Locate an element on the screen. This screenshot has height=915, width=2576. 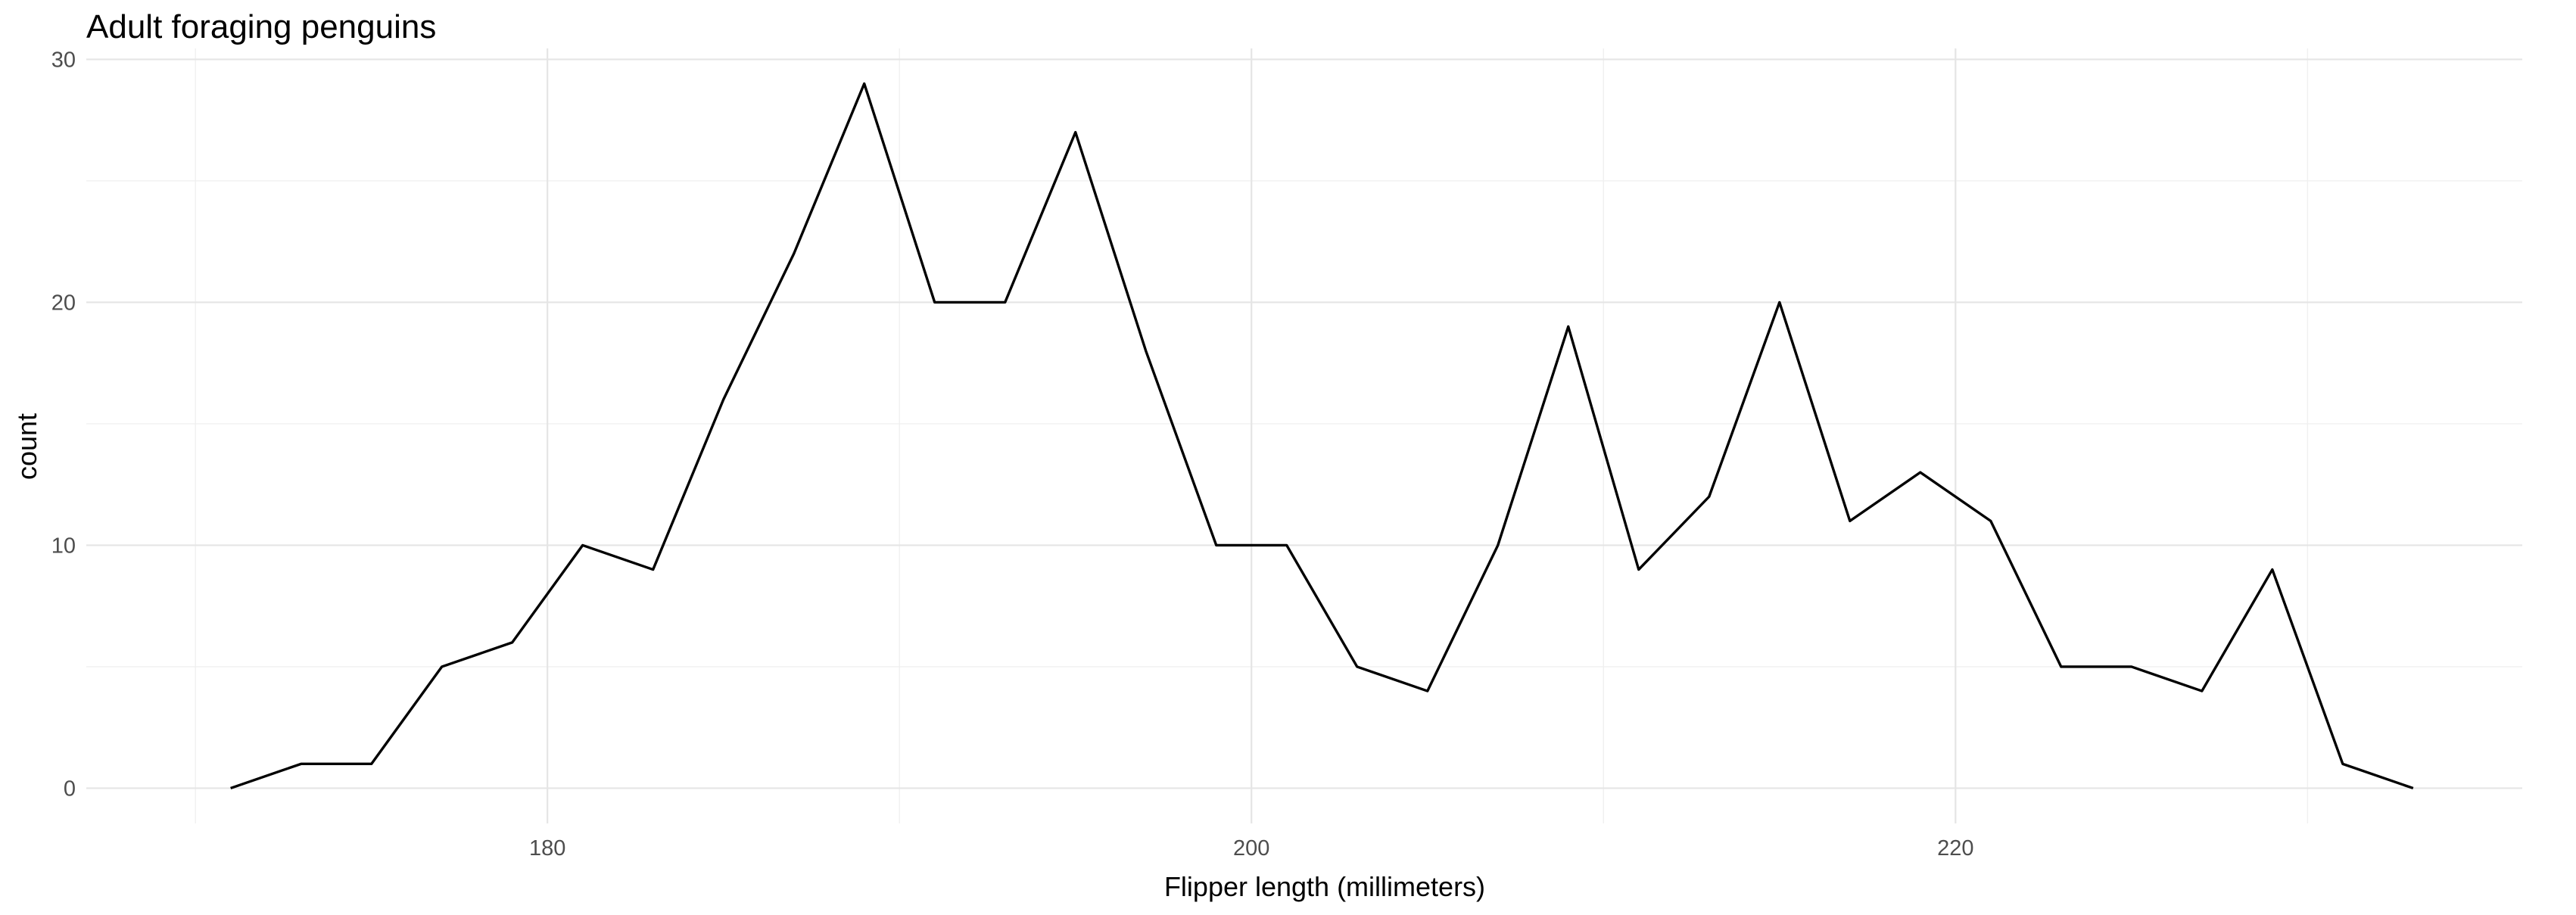
chart-title: Adult foraging penguins is located at coordinates (261, 26).